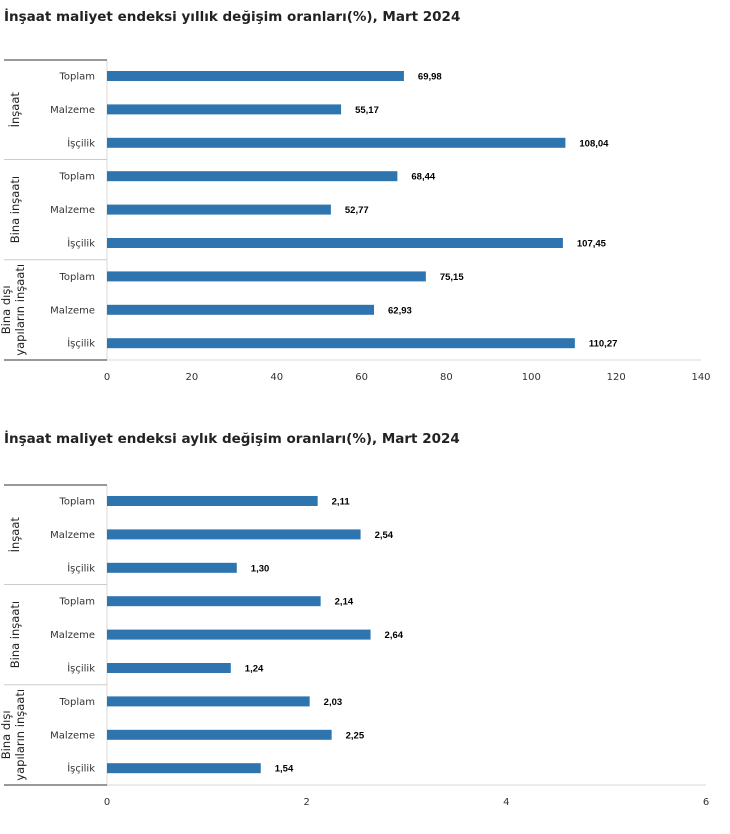 This screenshot has width=730, height=834. I want to click on data-label: 1,54, so click(284, 769).